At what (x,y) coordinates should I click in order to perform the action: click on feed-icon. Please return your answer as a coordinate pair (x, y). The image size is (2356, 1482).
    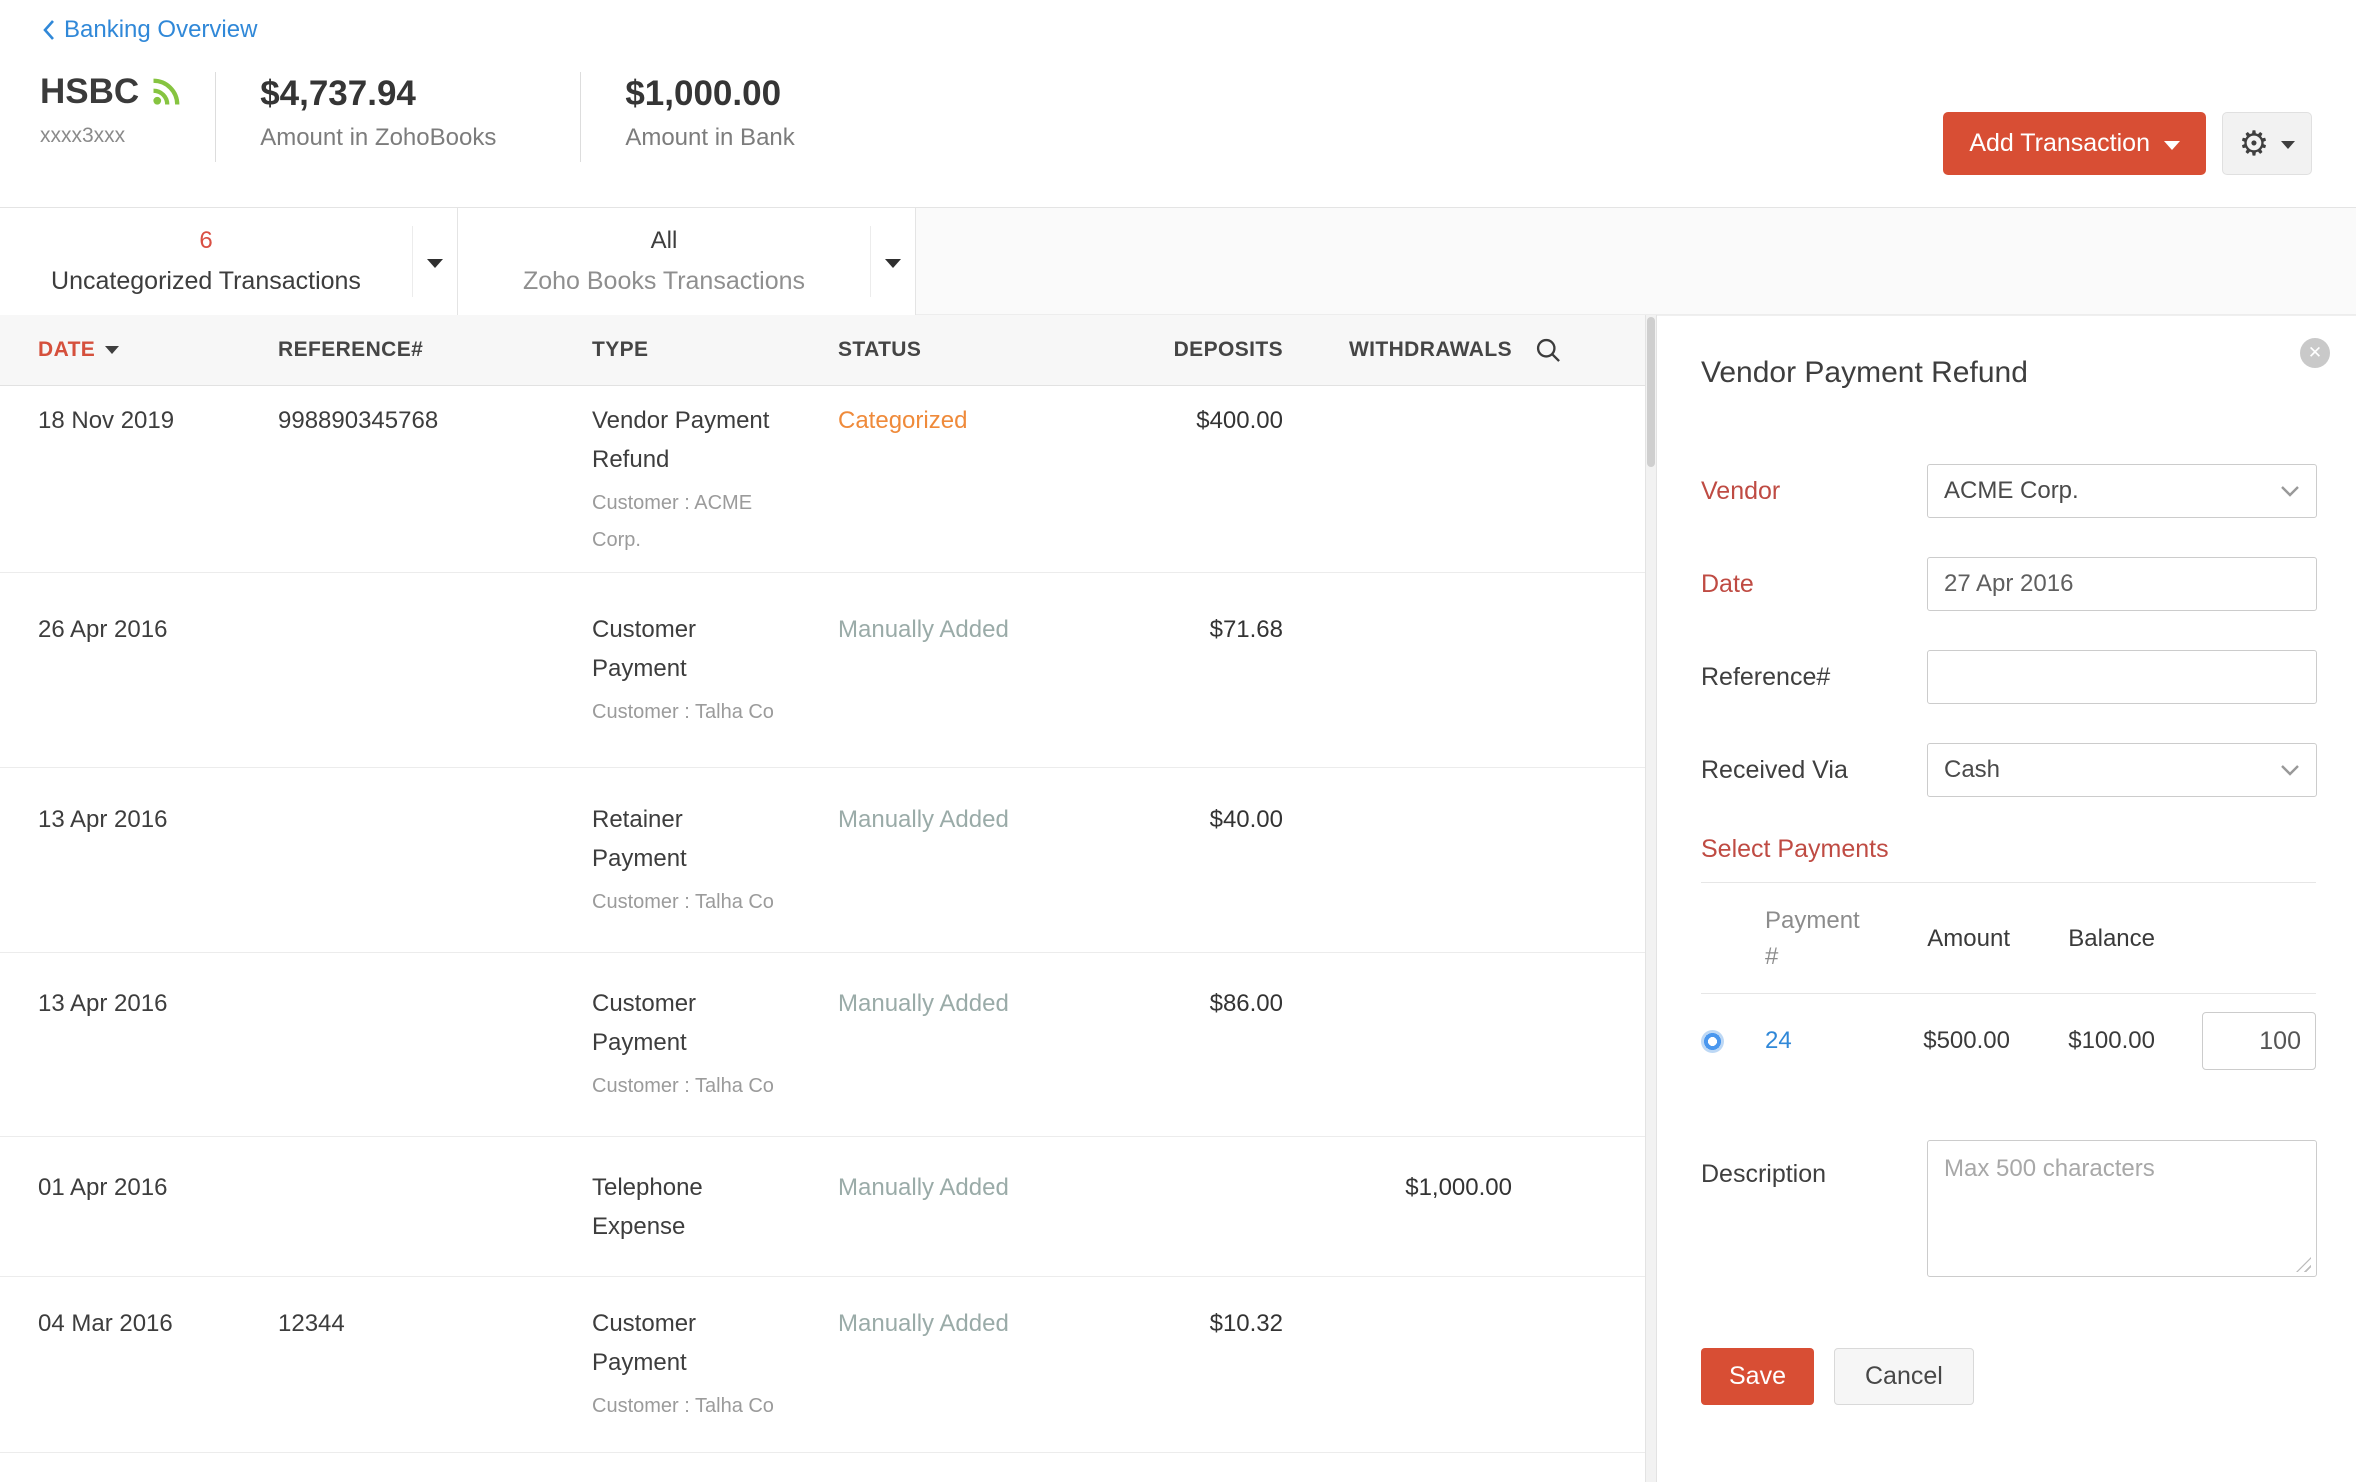
    Looking at the image, I should click on (166, 91).